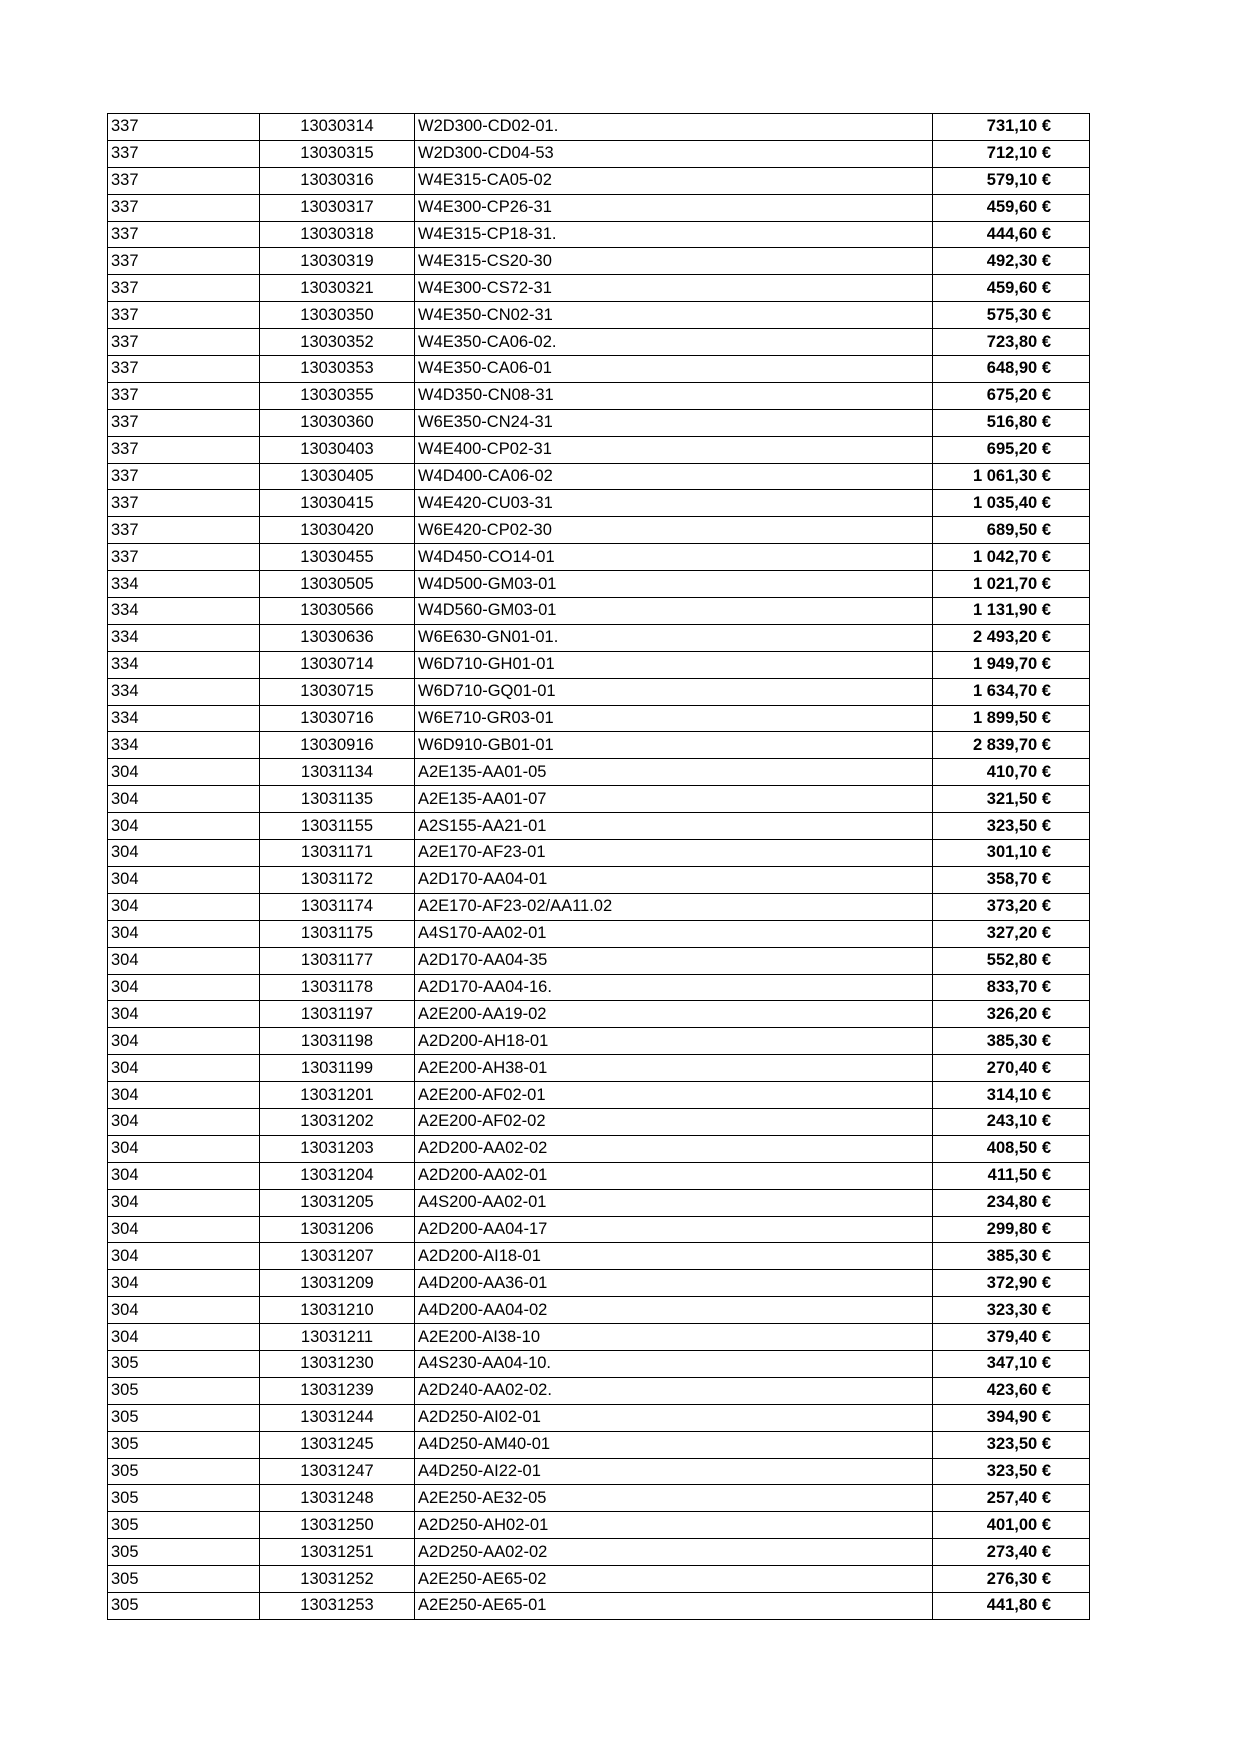  Describe the element at coordinates (1011, 1148) in the screenshot. I see `price-cell: 408,50 €` at that location.